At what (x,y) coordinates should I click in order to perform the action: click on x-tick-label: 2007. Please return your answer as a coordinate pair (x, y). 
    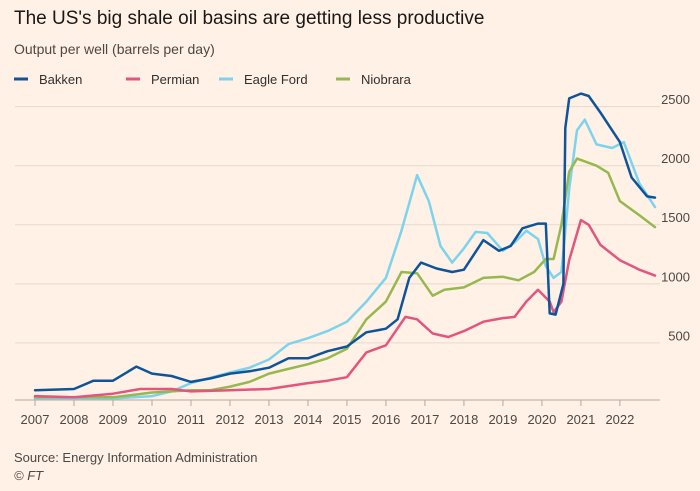
    Looking at the image, I should click on (35, 419).